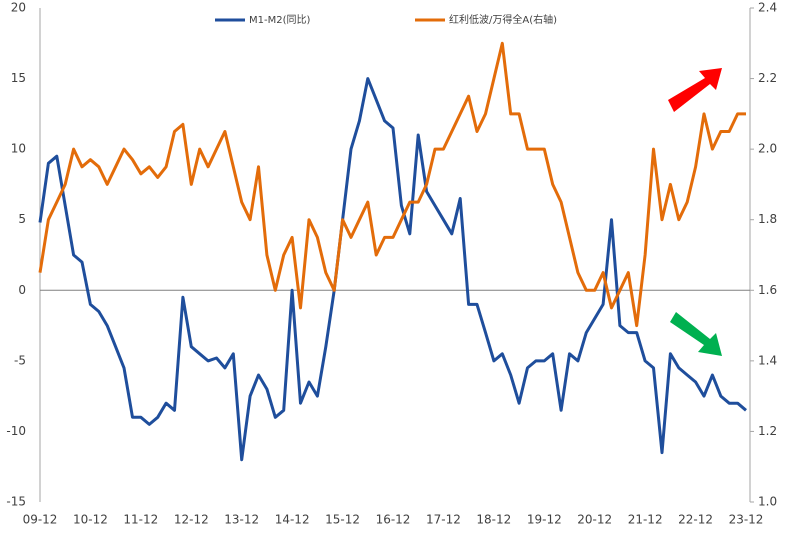  Describe the element at coordinates (90, 520) in the screenshot. I see `x-tick-label: 10-12` at that location.